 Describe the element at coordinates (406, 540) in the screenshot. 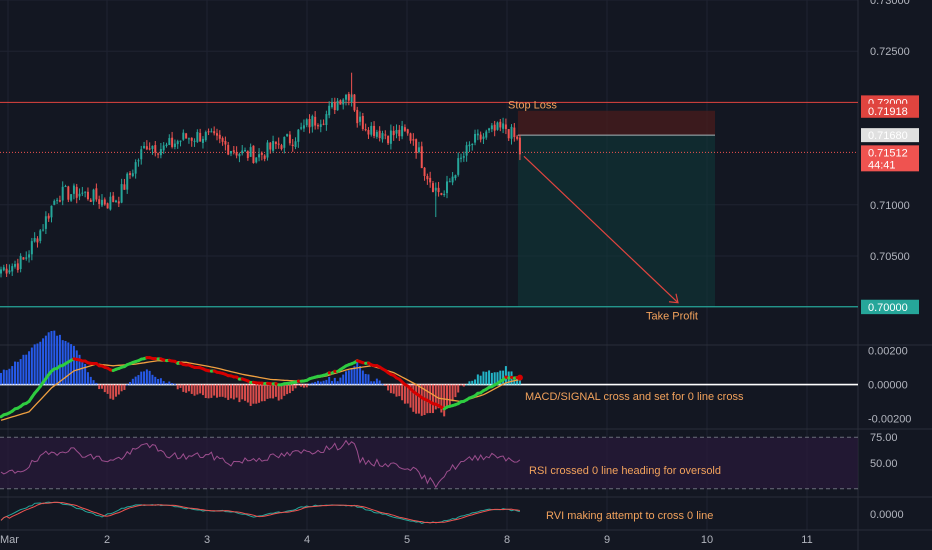

I see `time-axis: Mar 2 3 4 5 8 9 10 11` at that location.